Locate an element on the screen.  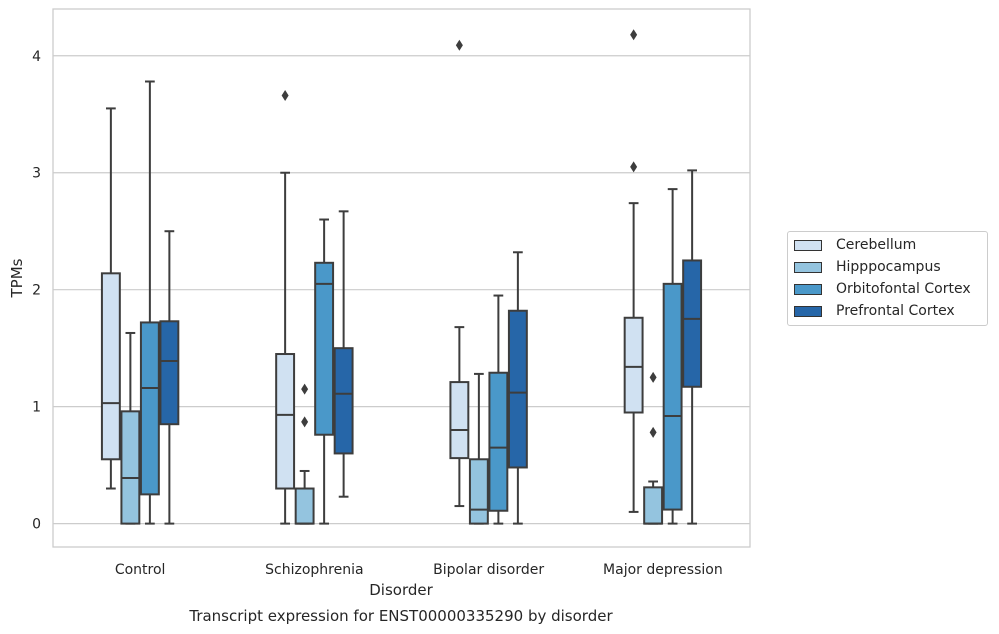
y-tick-label: 2 is located at coordinates (36, 291).